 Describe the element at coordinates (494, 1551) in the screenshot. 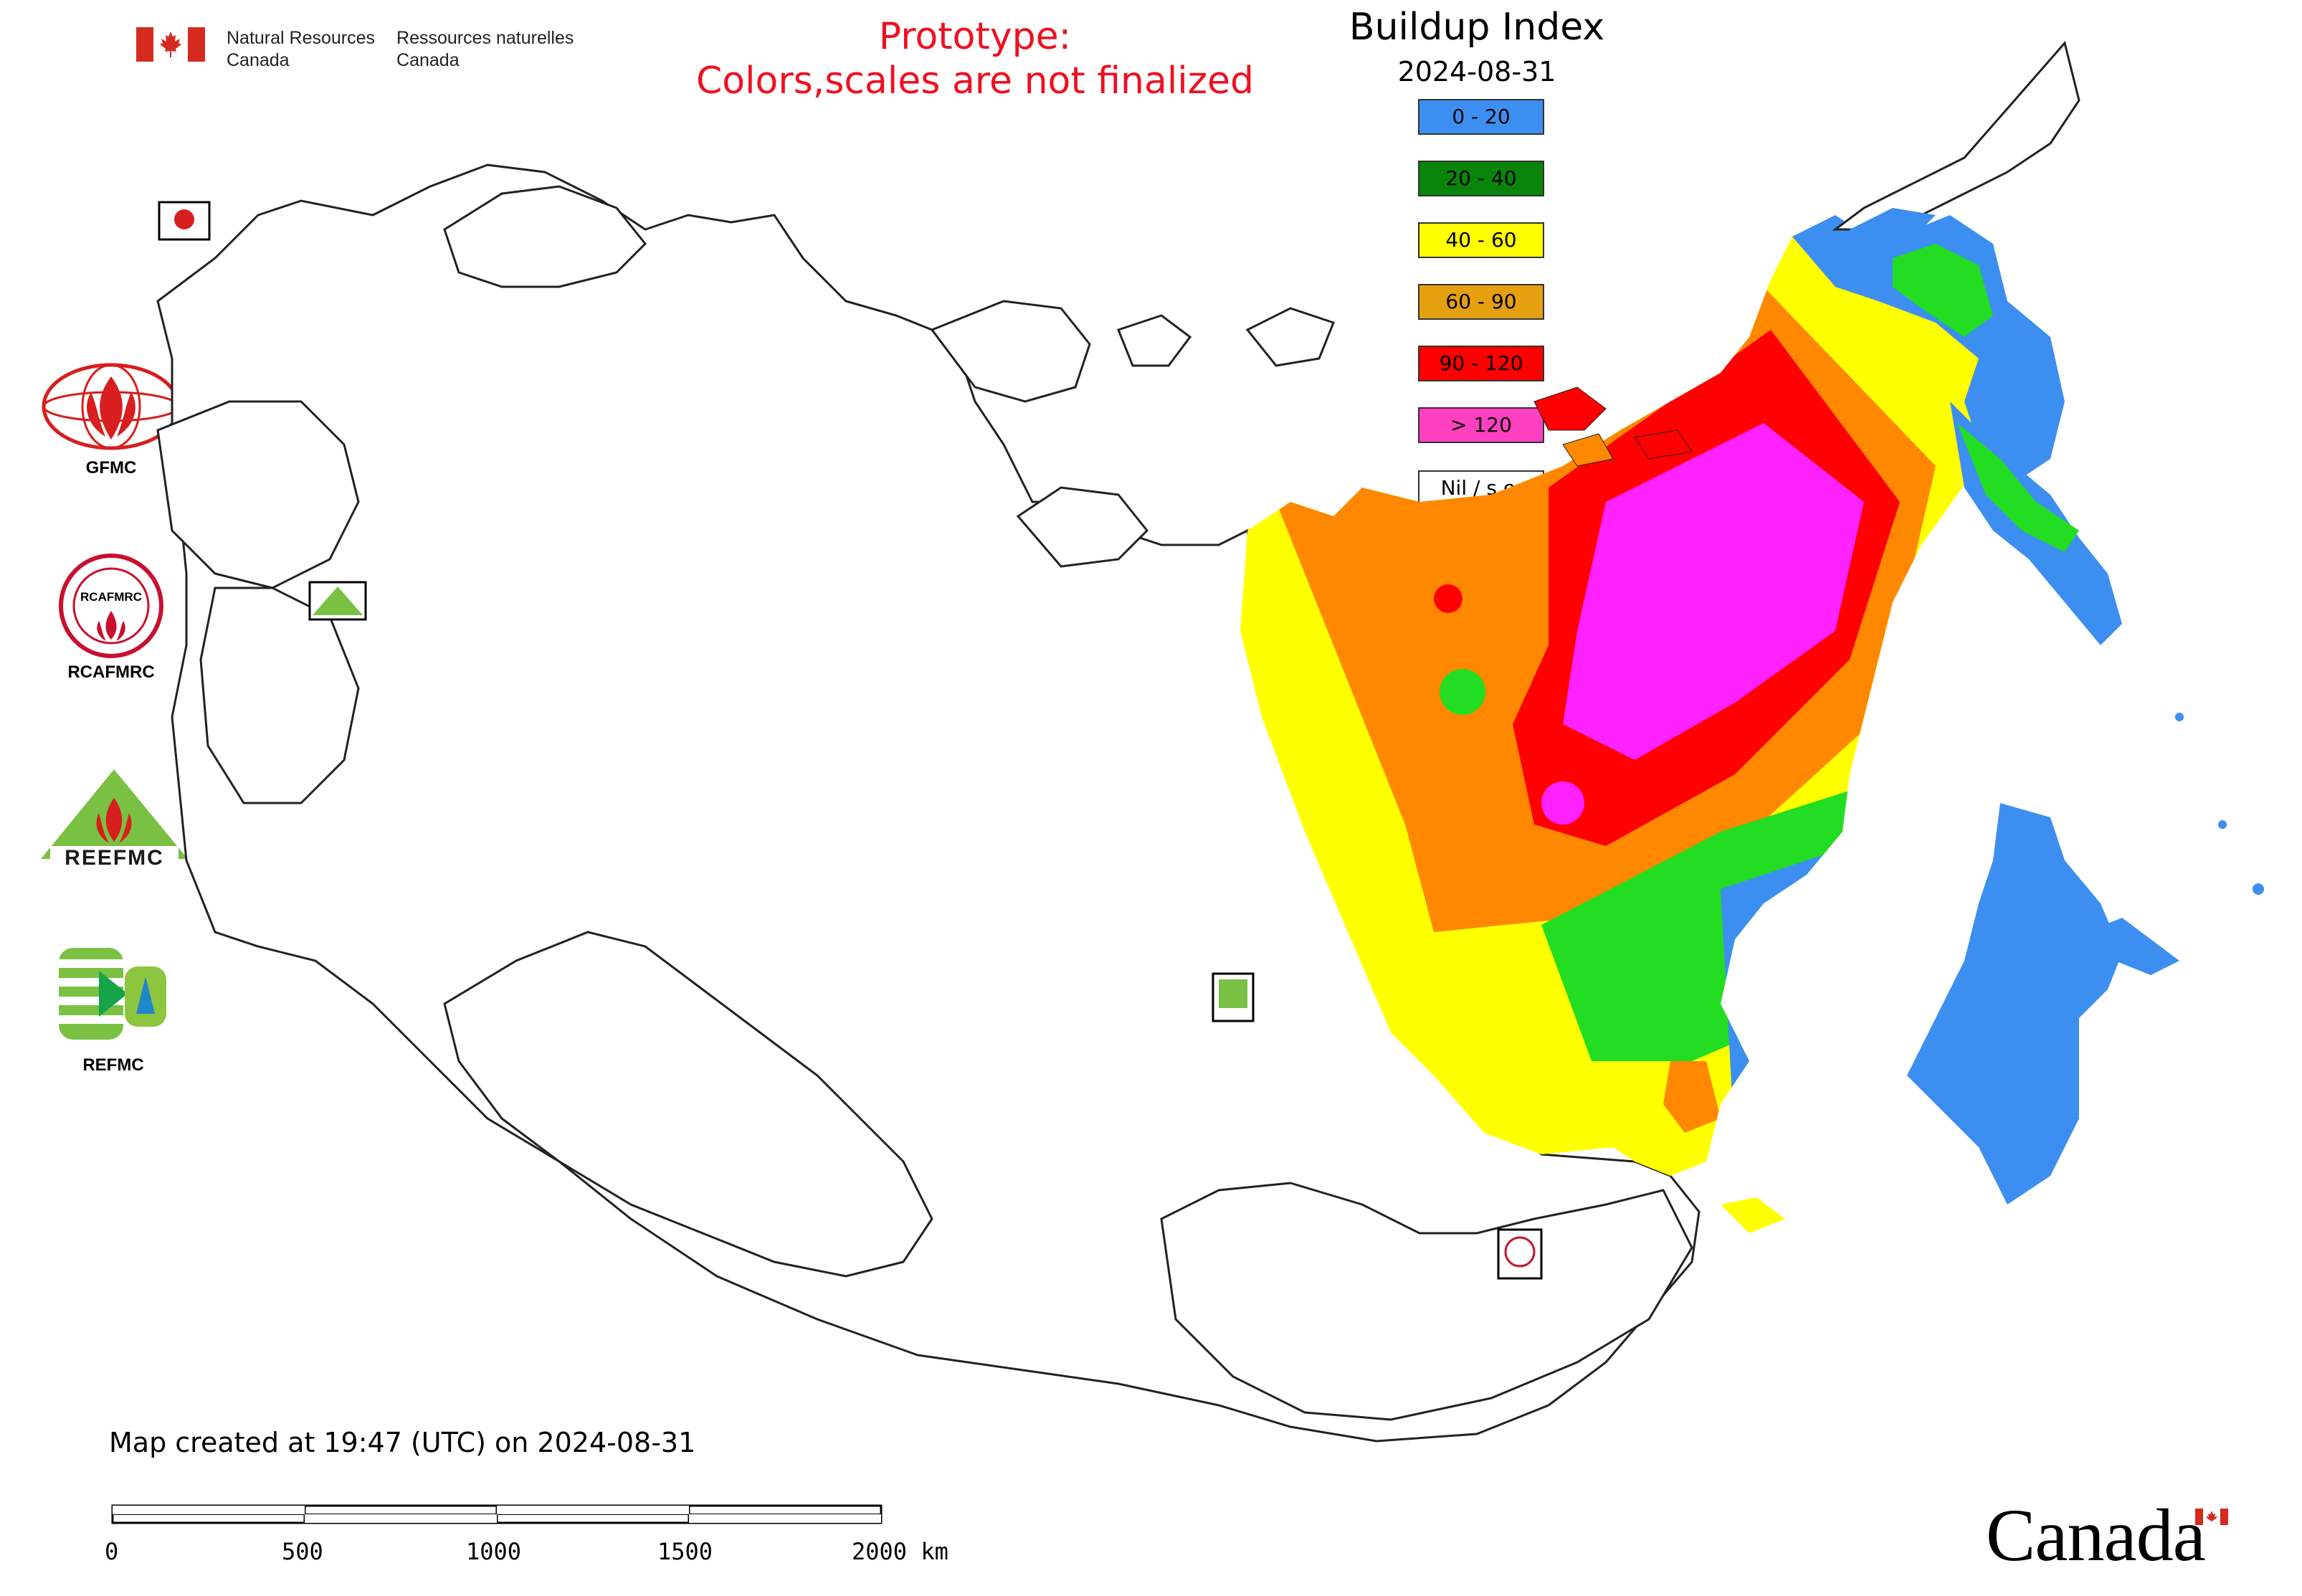

I see `scale-label-1000: 1000` at that location.